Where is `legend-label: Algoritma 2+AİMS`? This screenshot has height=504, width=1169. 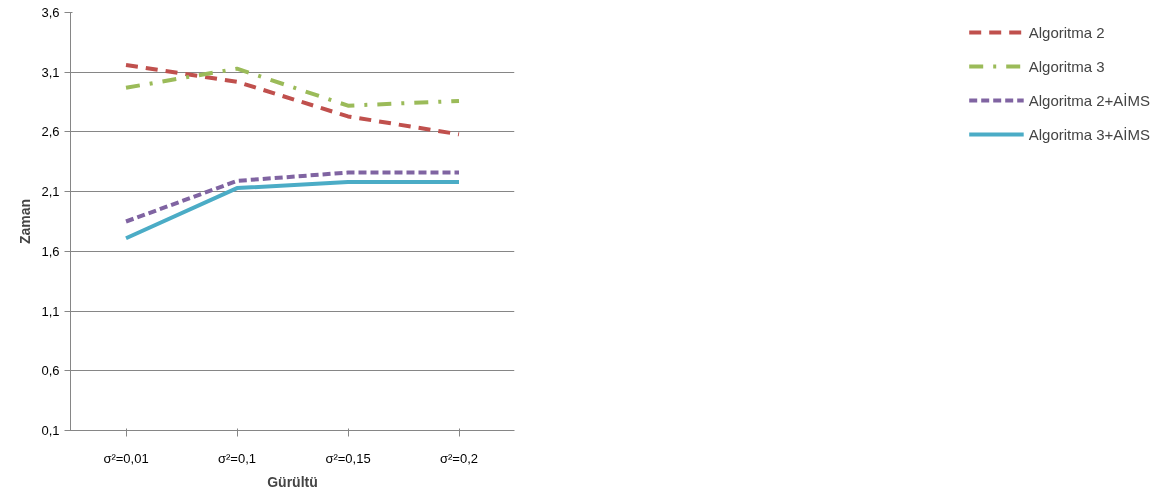 legend-label: Algoritma 2+AİMS is located at coordinates (1089, 100).